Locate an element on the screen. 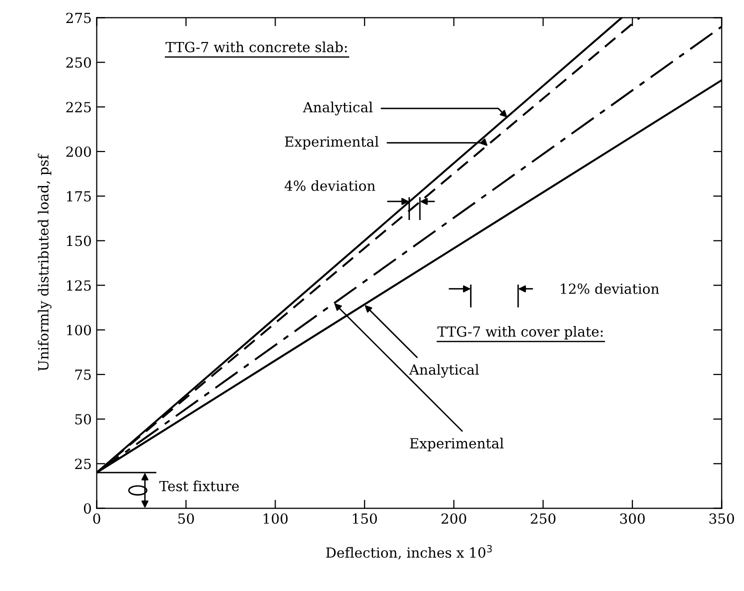 This screenshot has height=591, width=744. annotation: 4% deviation is located at coordinates (330, 185).